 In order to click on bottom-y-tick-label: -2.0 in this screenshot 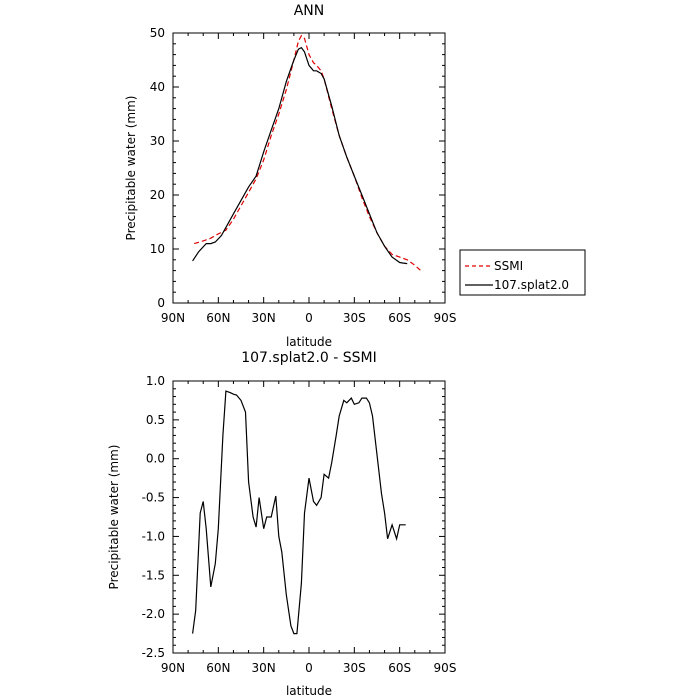, I will do `click(153, 614)`.